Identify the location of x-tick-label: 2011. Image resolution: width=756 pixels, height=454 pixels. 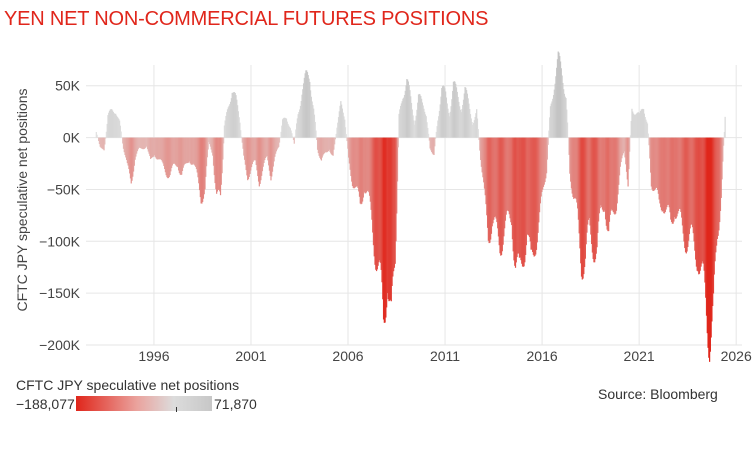
(445, 356).